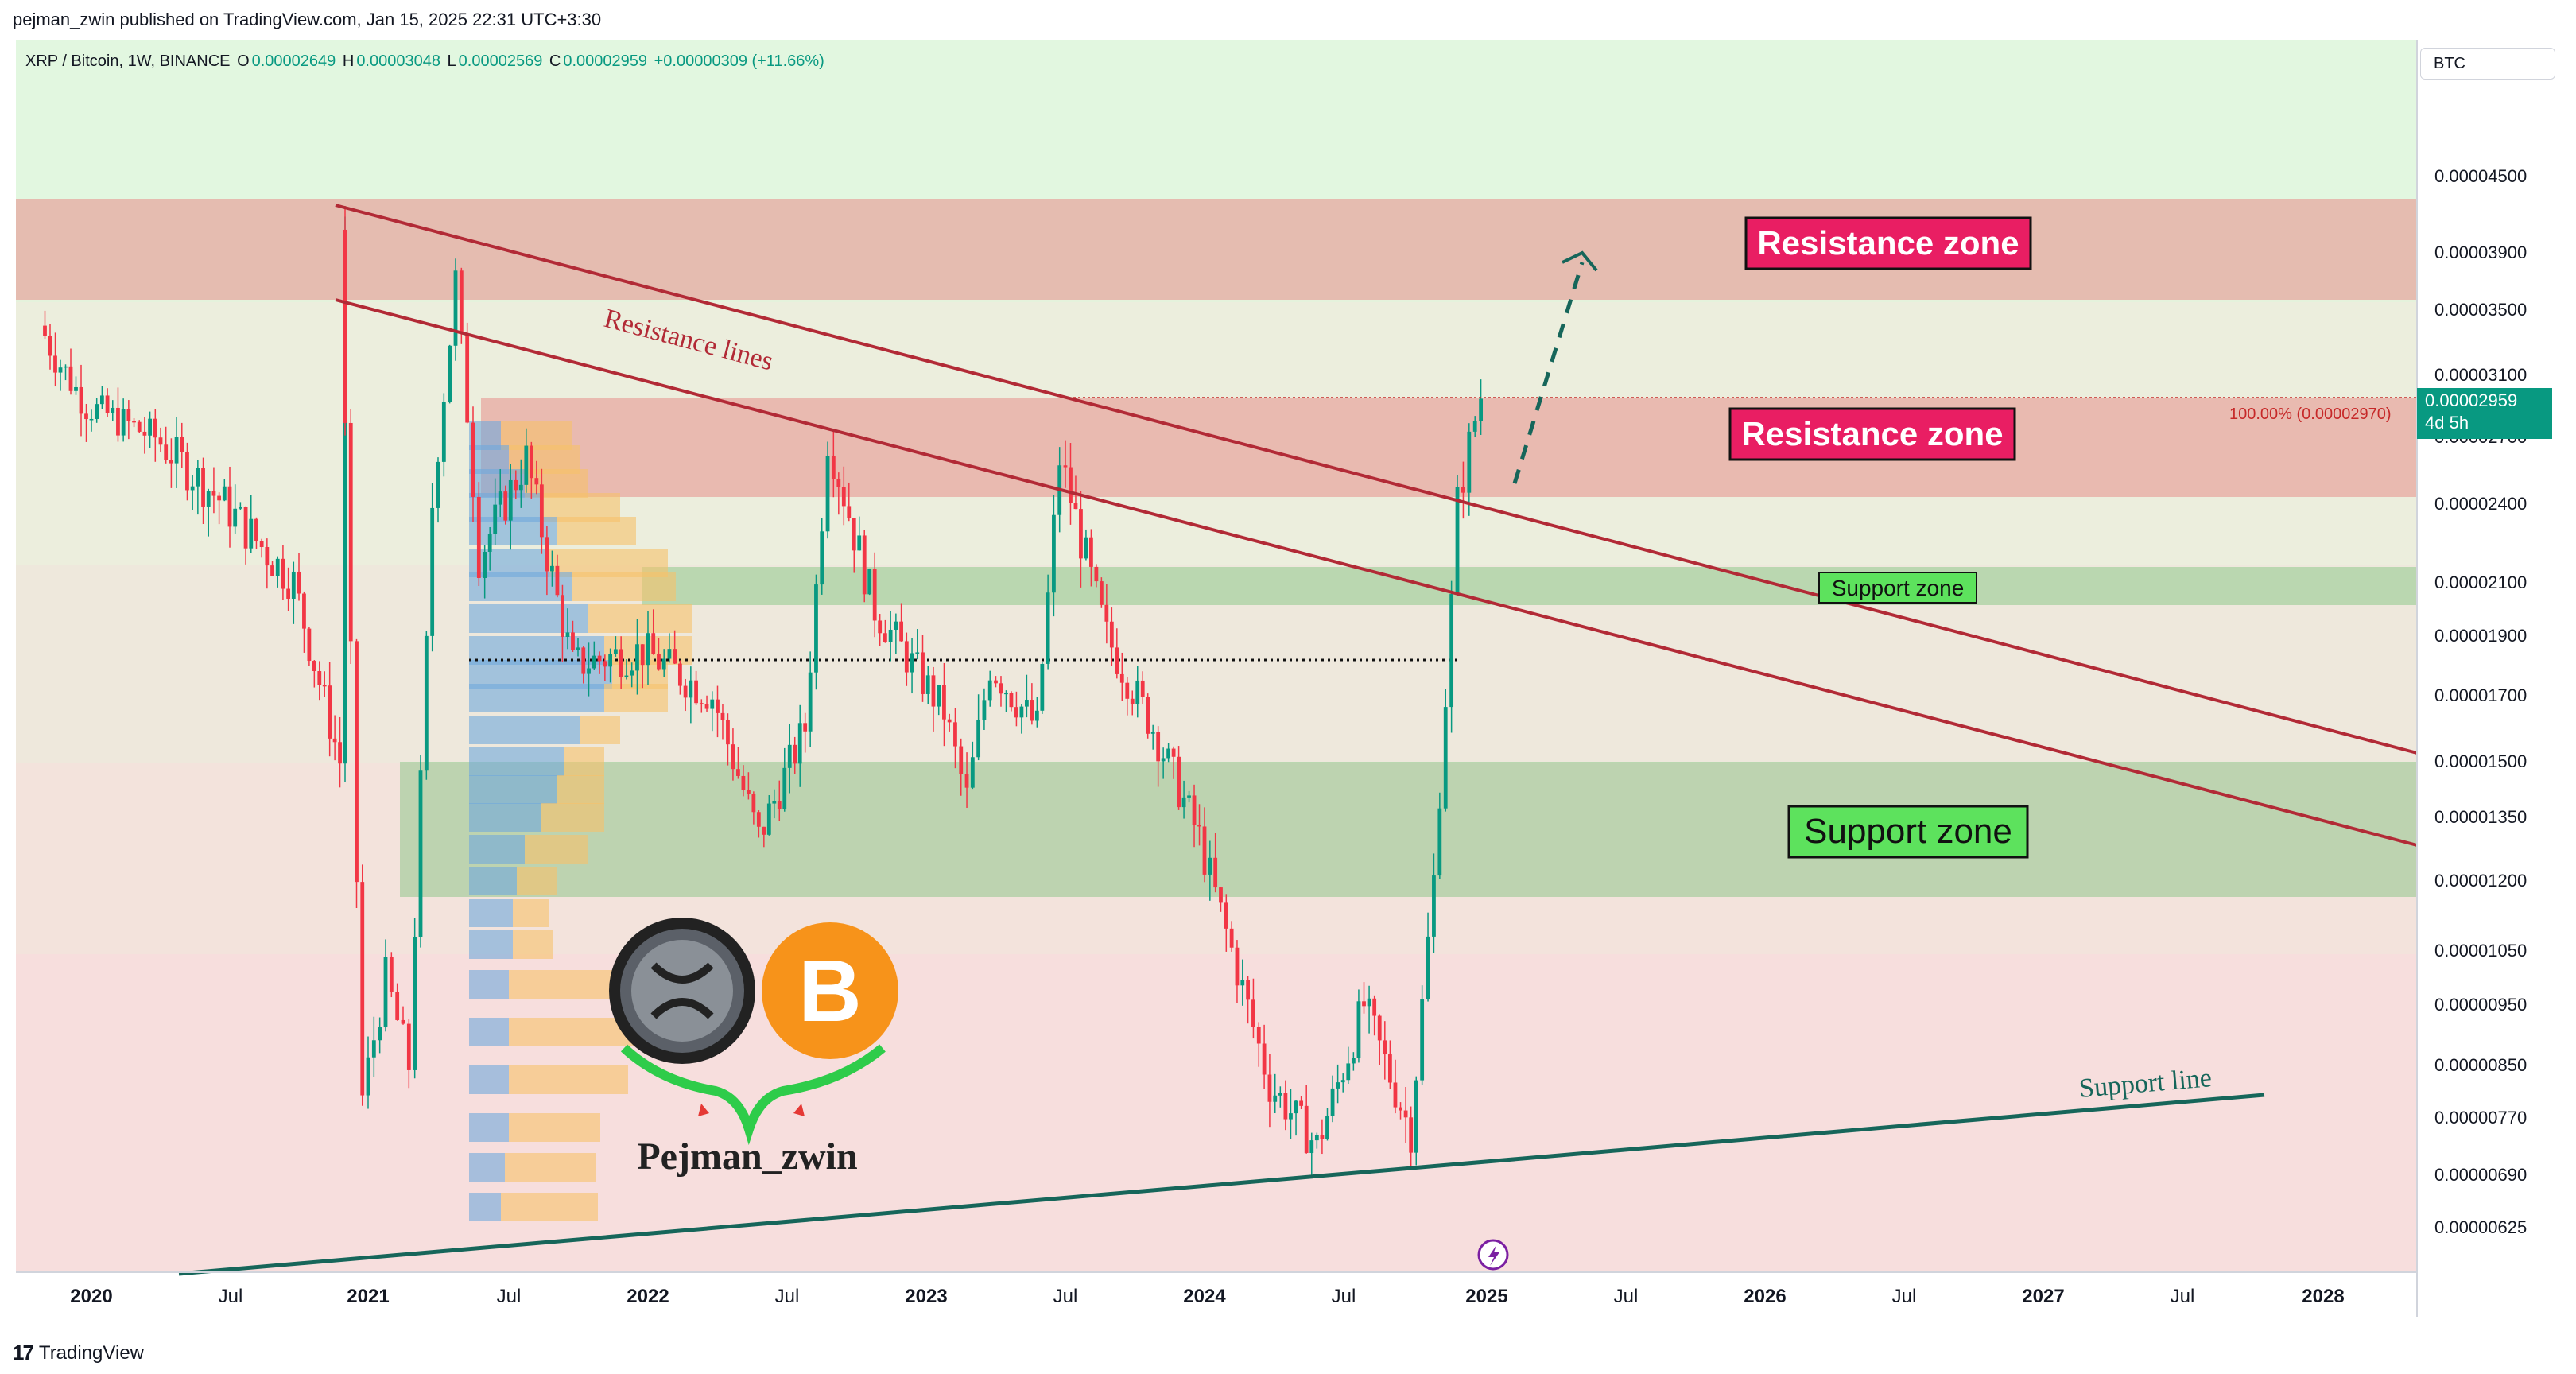 The image size is (2576, 1374). Describe the element at coordinates (2481, 695) in the screenshot. I see `y-tick-label: 0.00001700` at that location.